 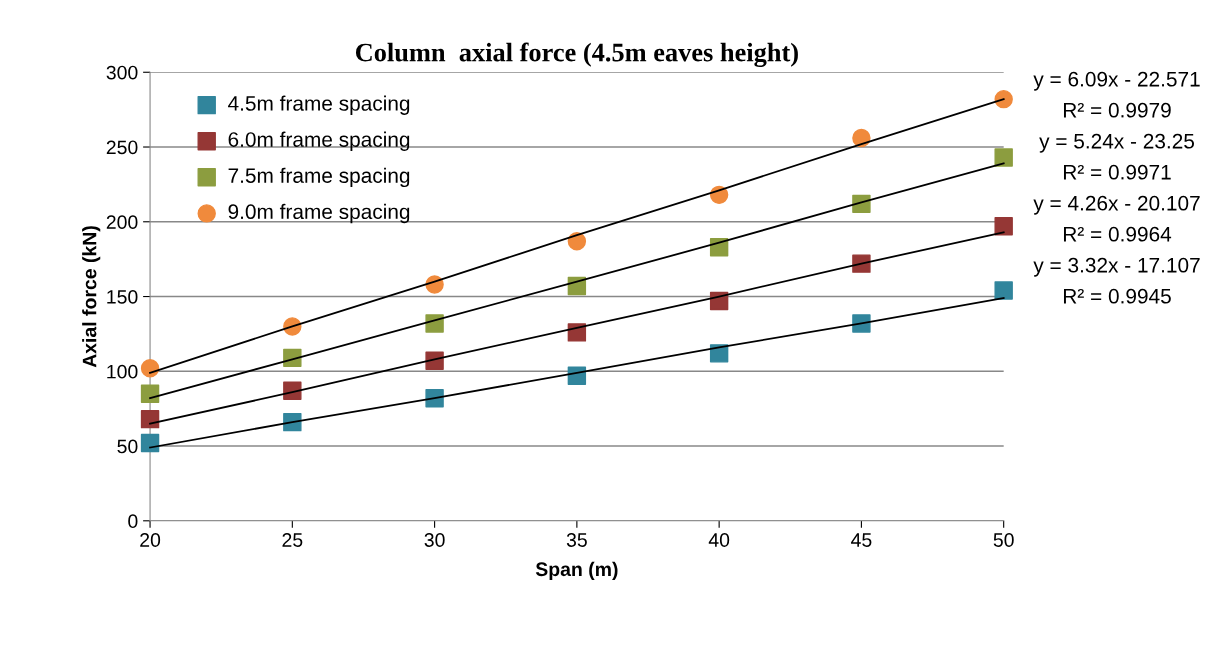 I want to click on x-tick-label: 40, so click(x=719, y=540).